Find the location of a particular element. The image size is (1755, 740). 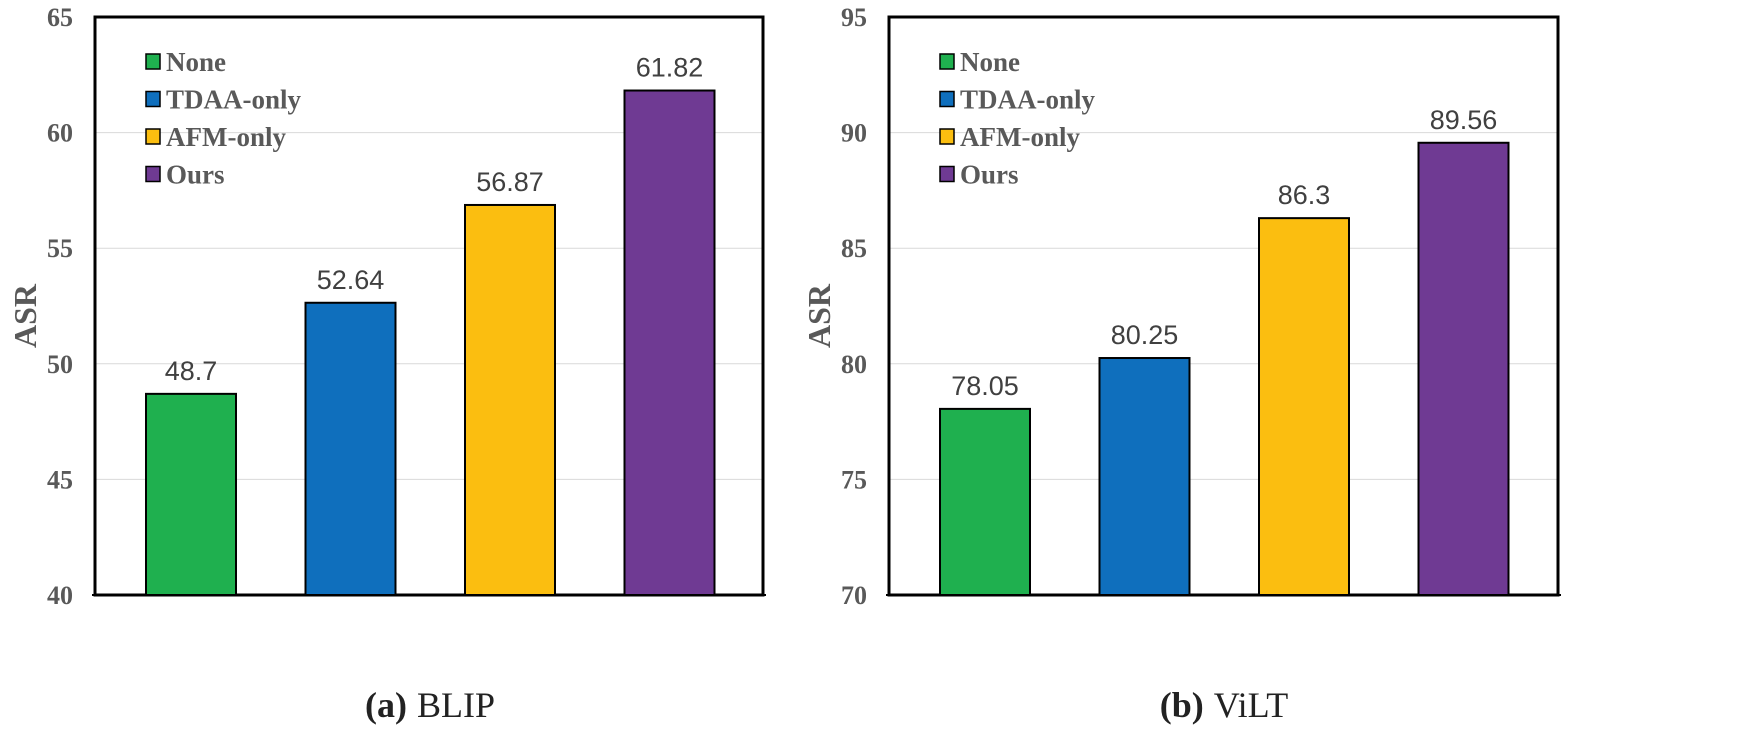

data-label: 48.7 is located at coordinates (191, 371).